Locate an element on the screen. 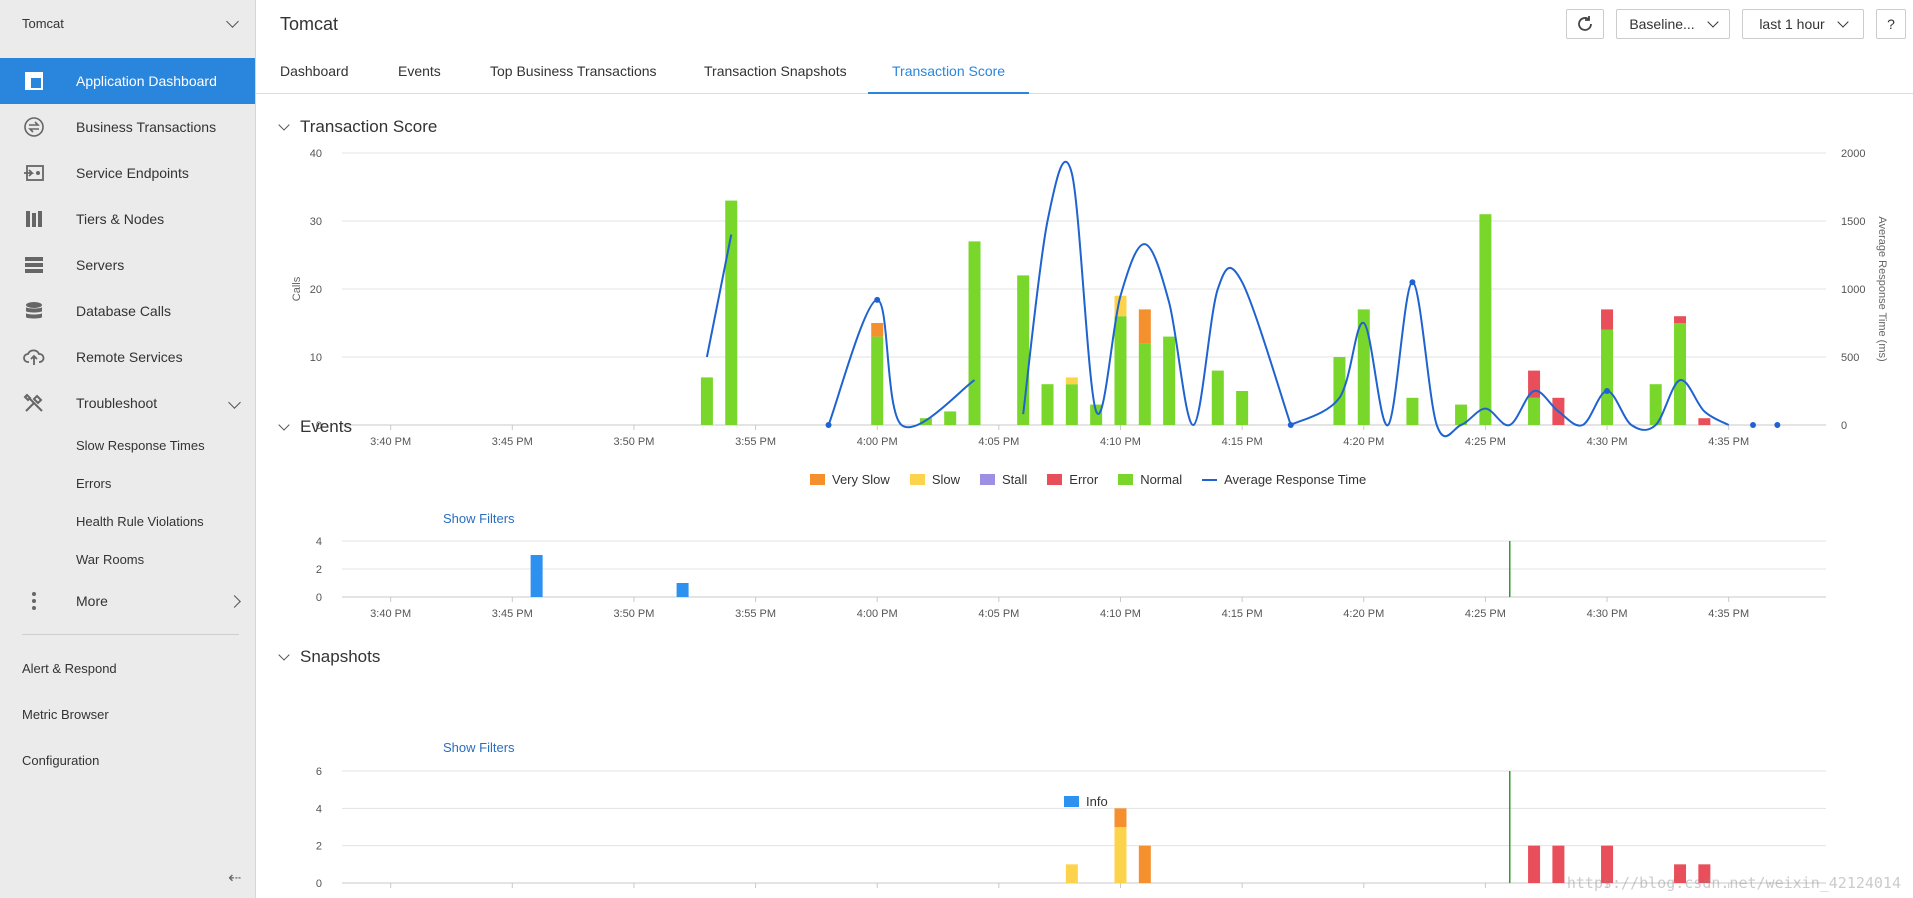  sidebar-item-label: Servers is located at coordinates (100, 265).